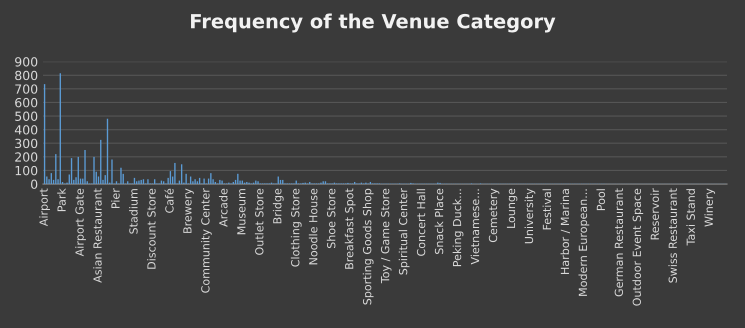  What do you see at coordinates (259, 221) in the screenshot?
I see `x-tick-label: Outlet Store` at bounding box center [259, 221].